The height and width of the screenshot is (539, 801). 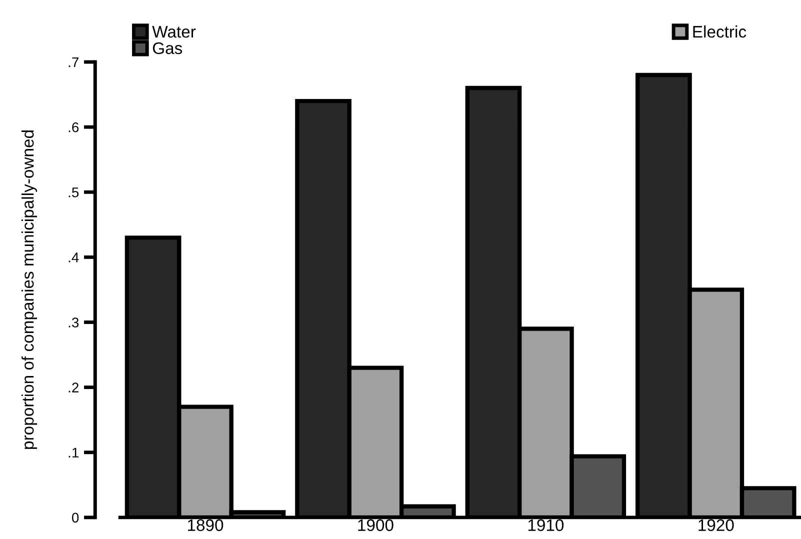 What do you see at coordinates (73, 62) in the screenshot?
I see `y-tick-label: .7` at bounding box center [73, 62].